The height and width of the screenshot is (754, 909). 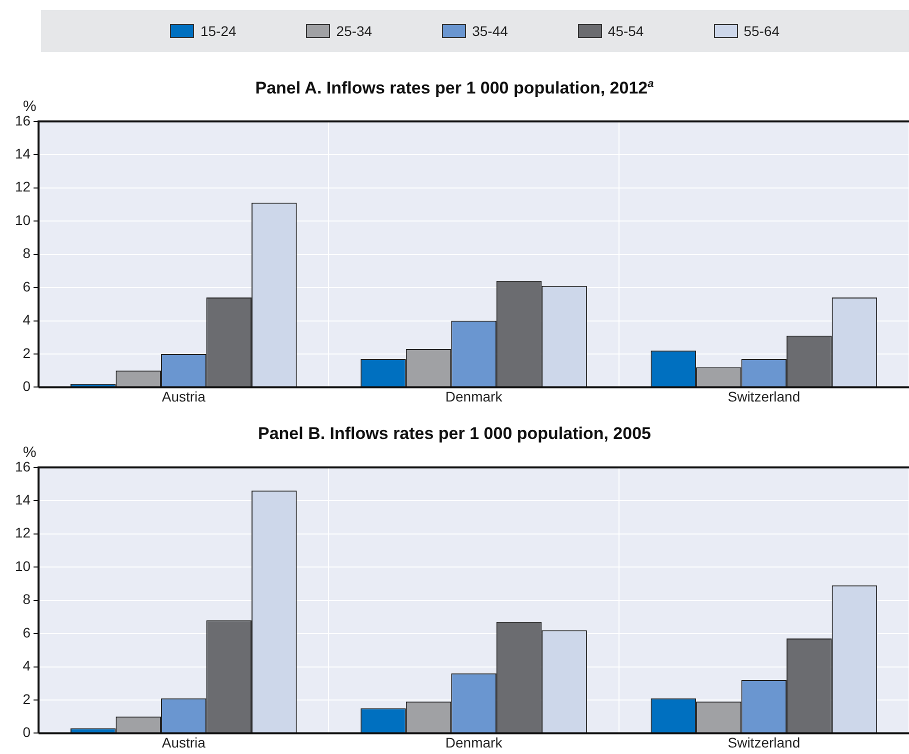 I want to click on chart-title: Panel B. Inflows rates per 1 000 population, 2005, so click(x=454, y=434).